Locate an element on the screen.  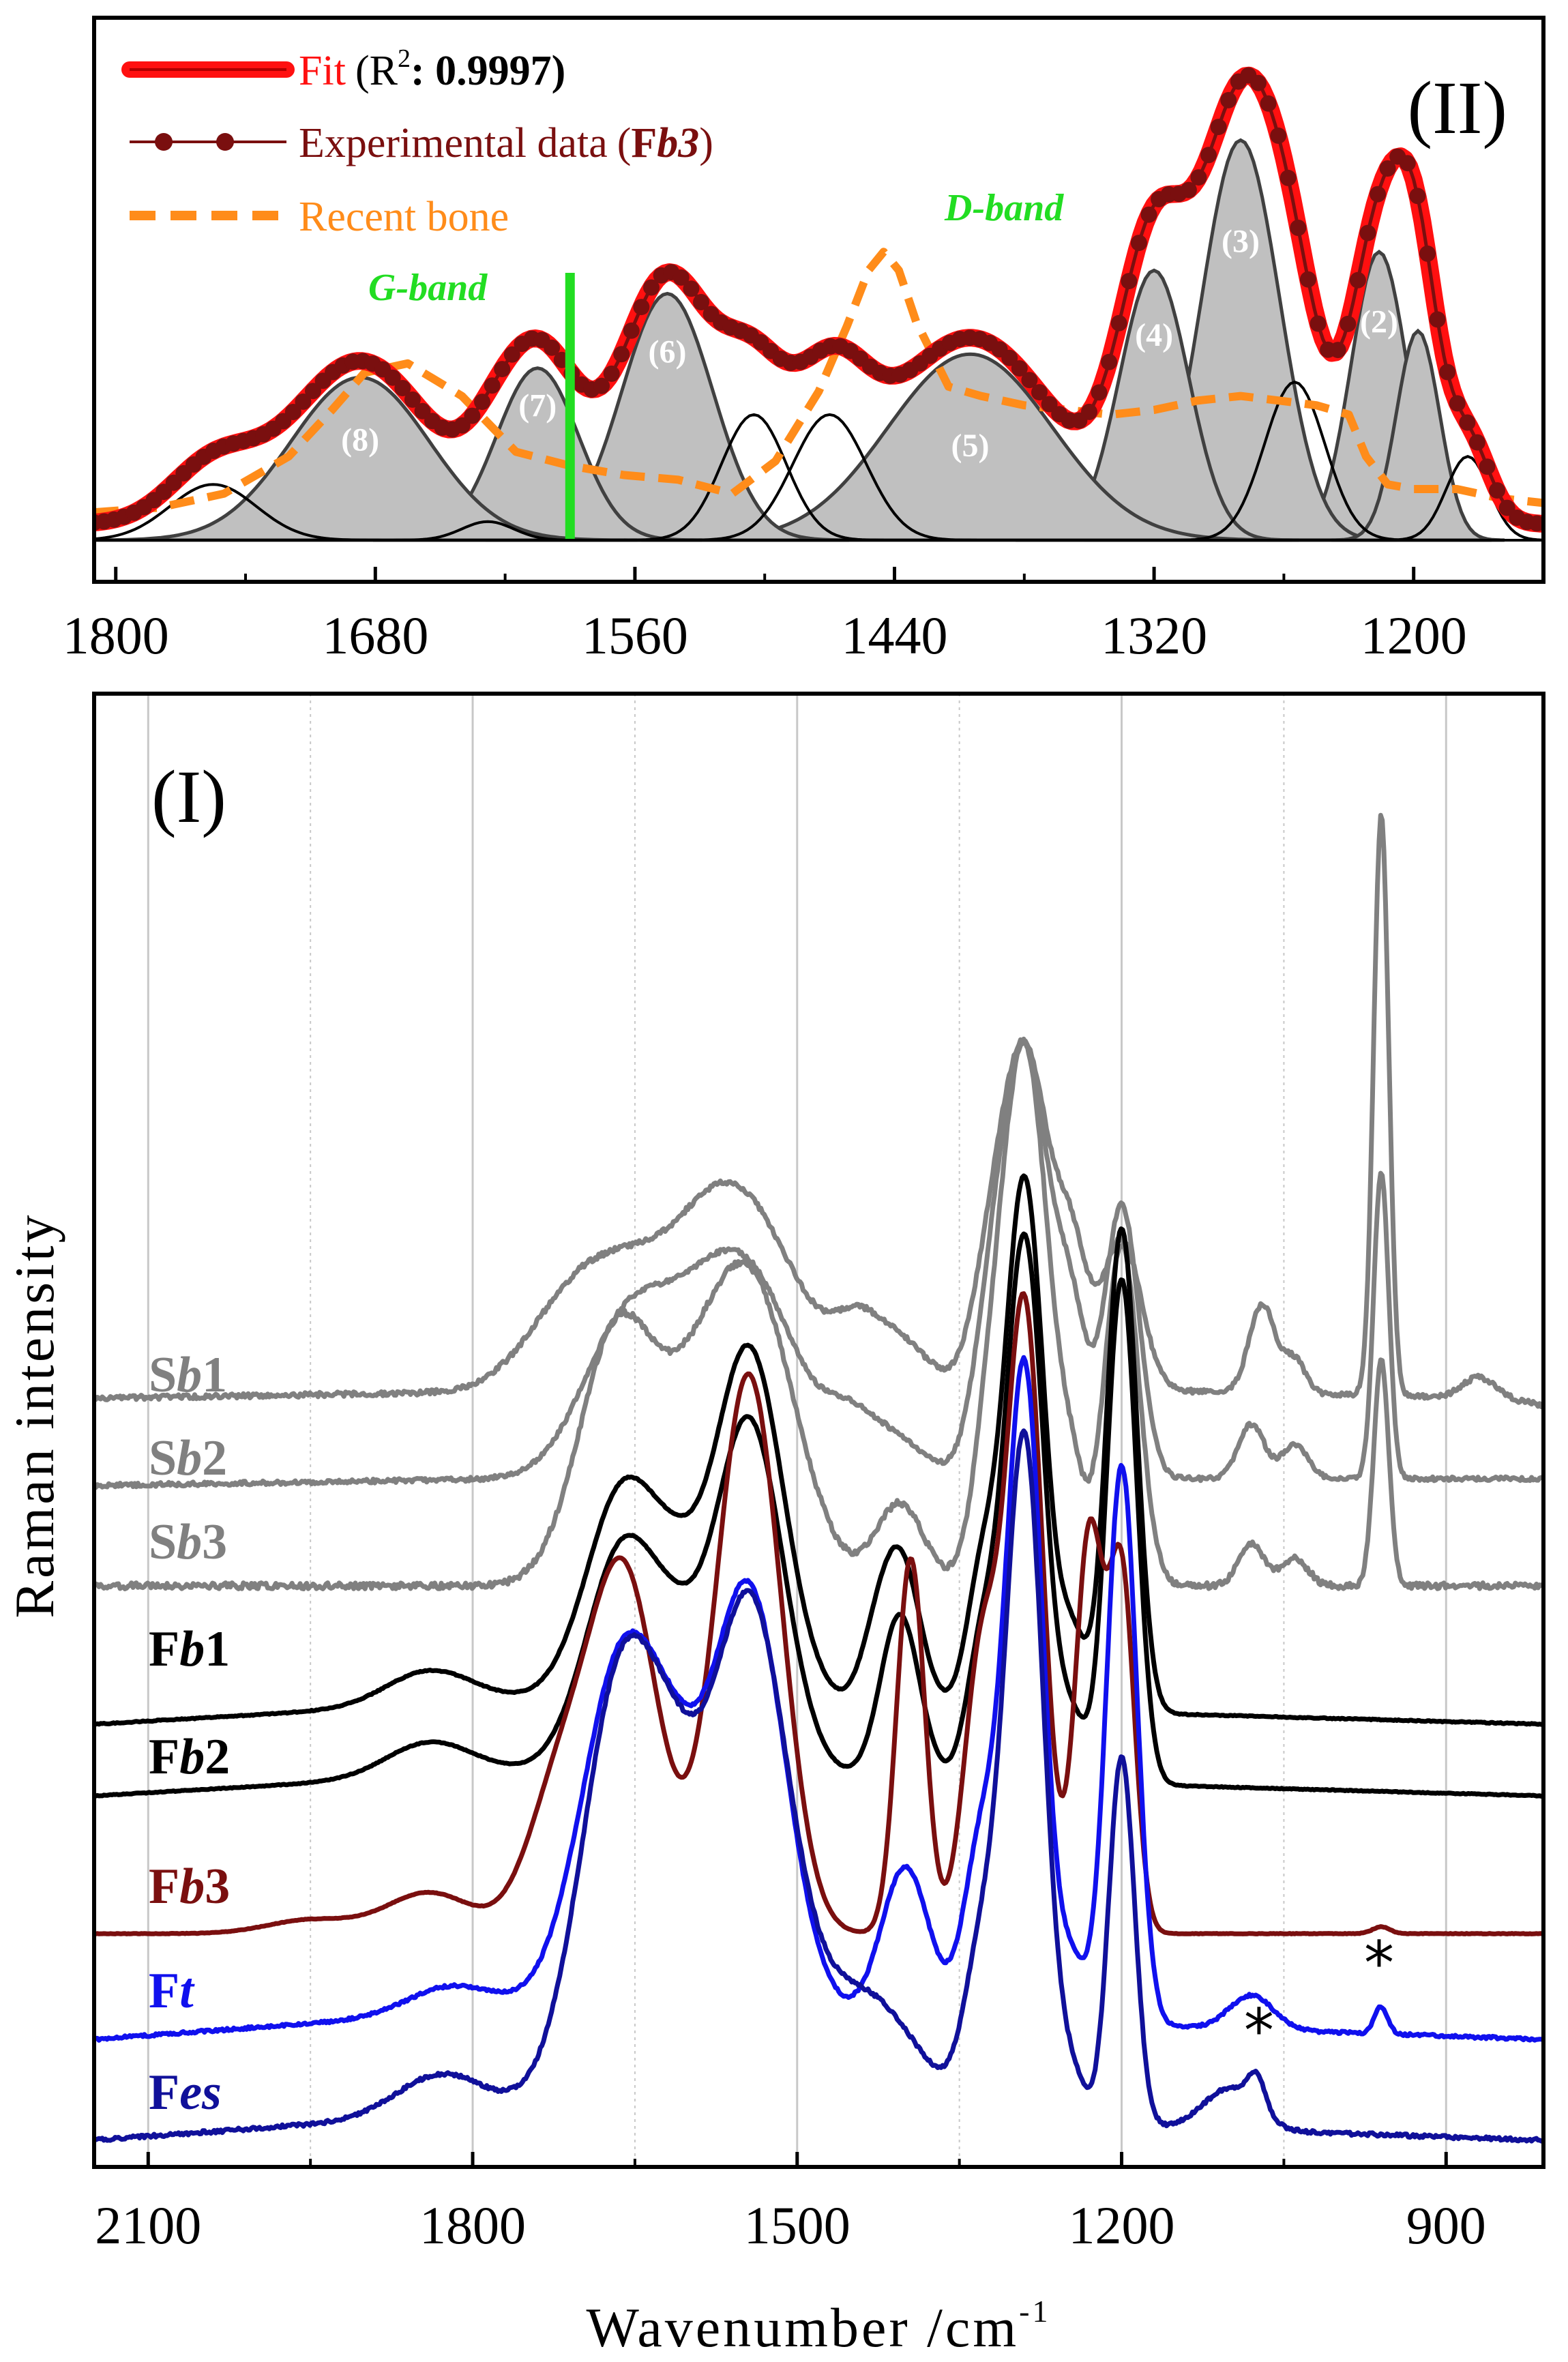
peak-label: (5) is located at coordinates (970, 446).